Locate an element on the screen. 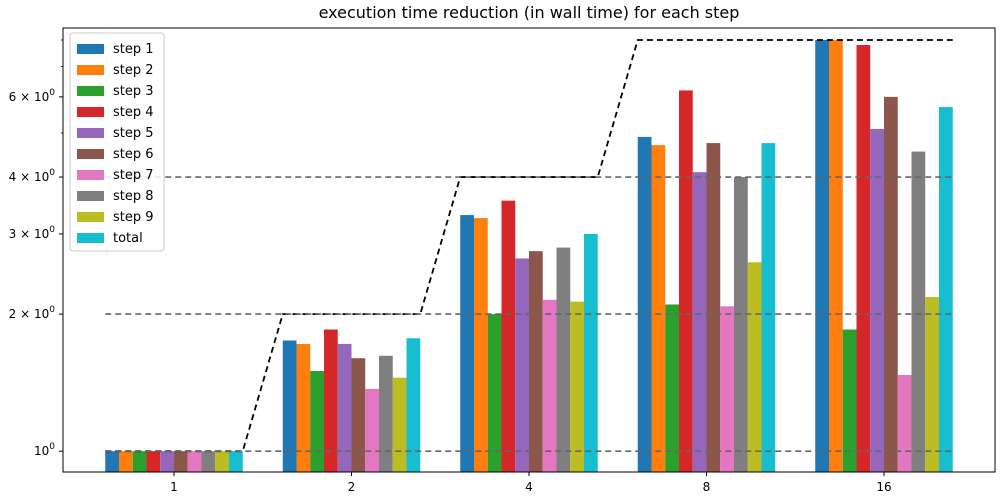 The height and width of the screenshot is (500, 1000). y-tick-label: 6 × 100 is located at coordinates (32, 96).